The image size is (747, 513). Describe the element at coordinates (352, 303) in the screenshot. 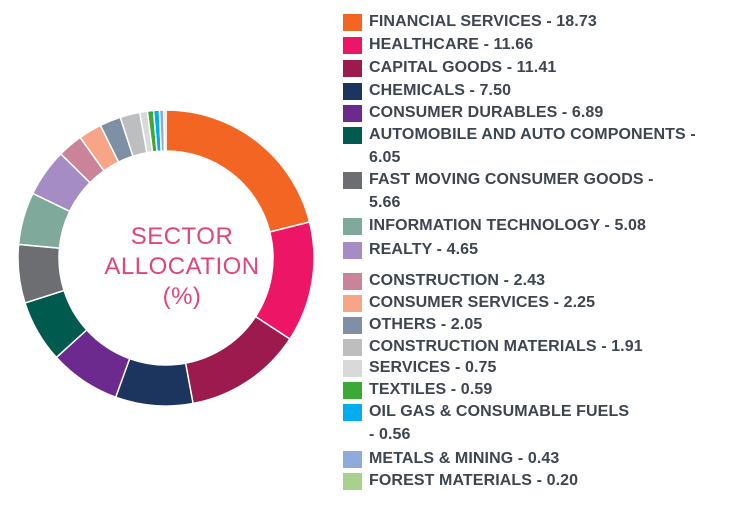

I see `legend-swatch-consumer-services` at that location.